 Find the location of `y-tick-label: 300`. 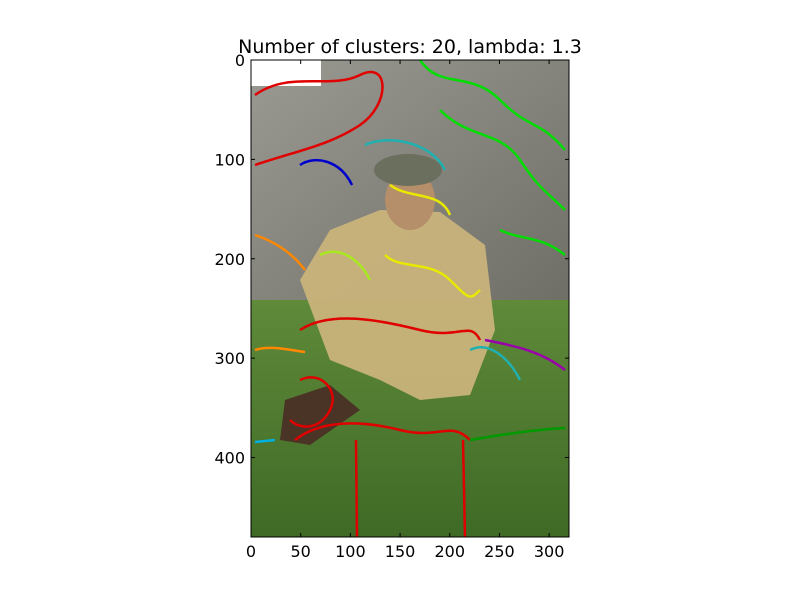

y-tick-label: 300 is located at coordinates (229, 358).